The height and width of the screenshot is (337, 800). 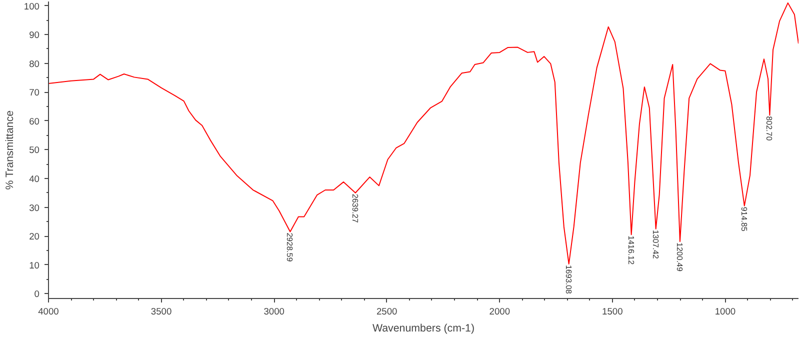 I want to click on y-tick-label: 40, so click(x=34, y=179).